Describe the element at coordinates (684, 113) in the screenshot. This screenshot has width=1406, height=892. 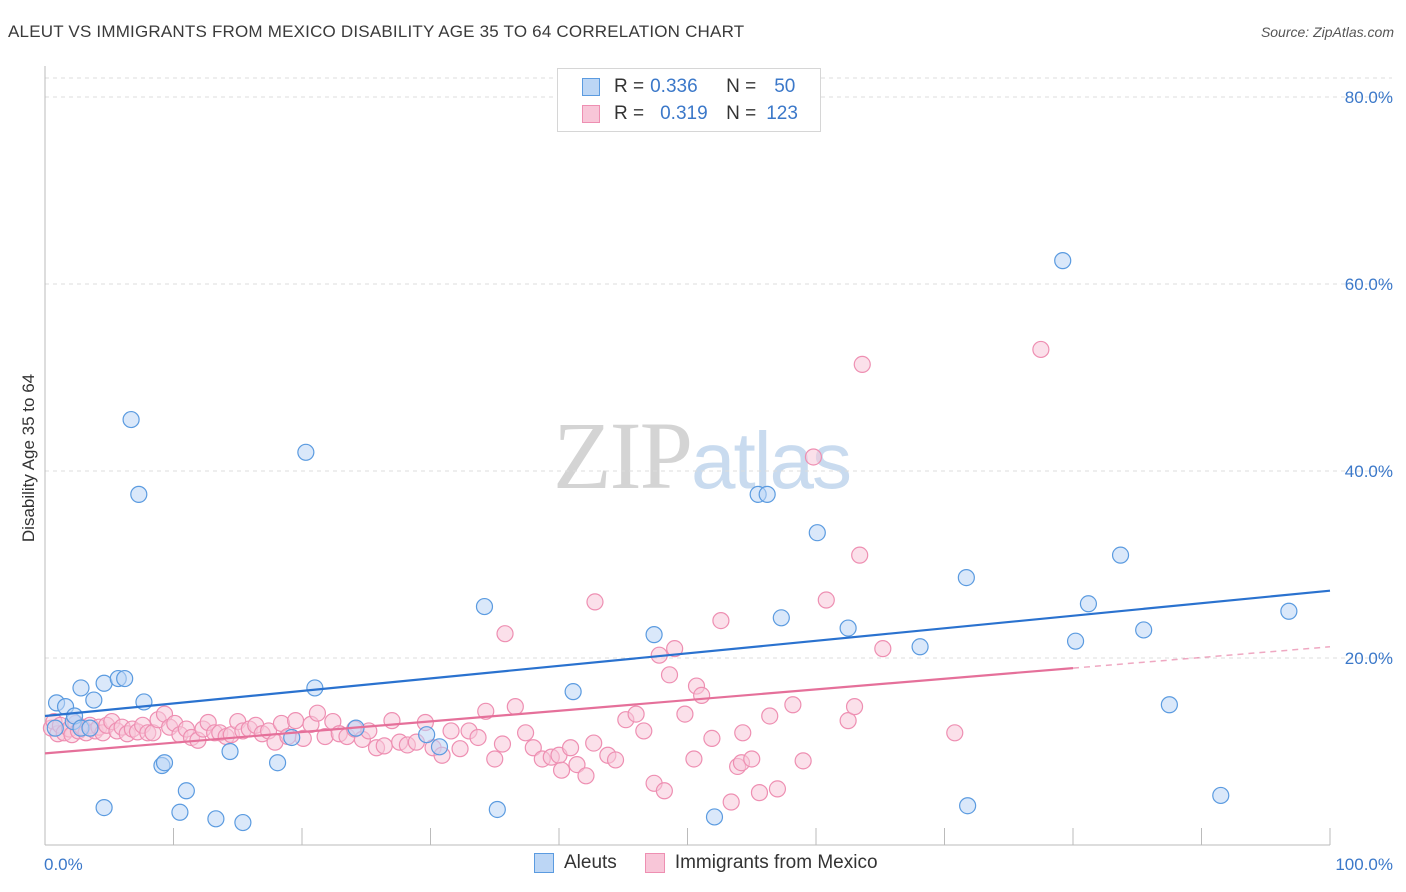
I see `legend-r-value: 0.319` at that location.